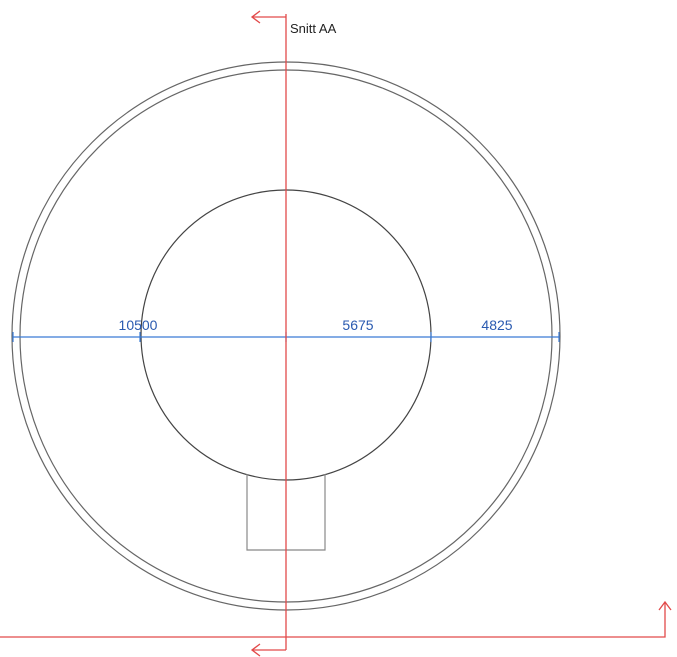 The image size is (677, 657). What do you see at coordinates (357, 325) in the screenshot?
I see `dimension-label: 5675` at bounding box center [357, 325].